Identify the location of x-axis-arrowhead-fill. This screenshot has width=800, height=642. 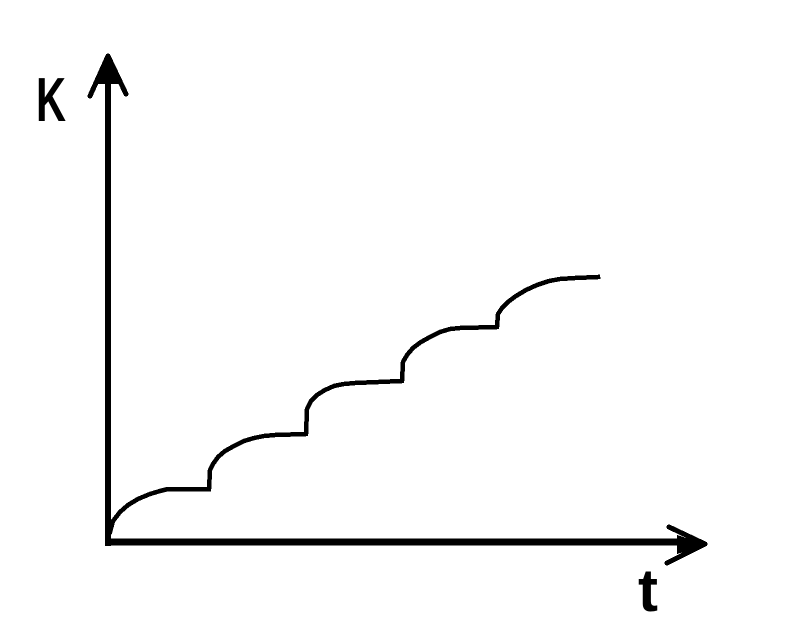
(692, 544).